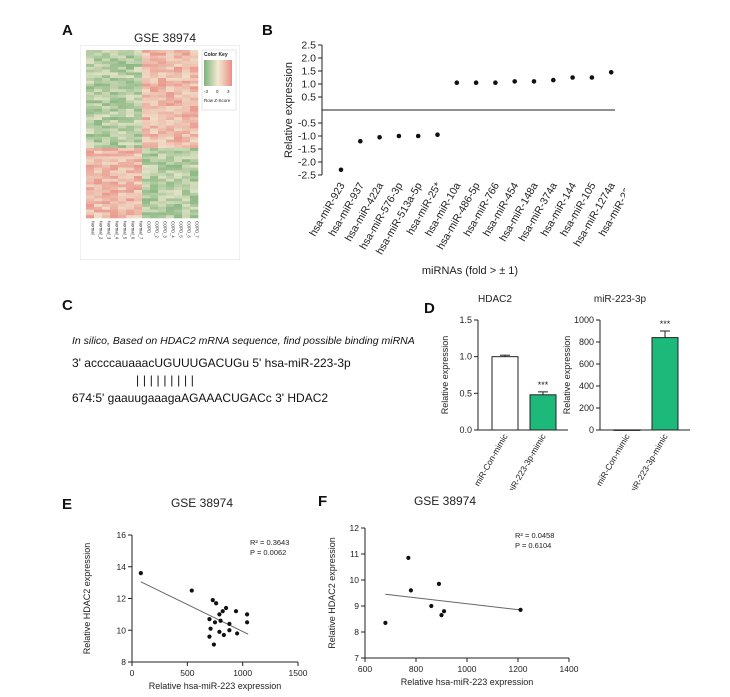 Image resolution: width=730 pixels, height=697 pixels. Describe the element at coordinates (613, 459) in the screenshot. I see `d-x-tick-label: miR-Con-mimic` at that location.